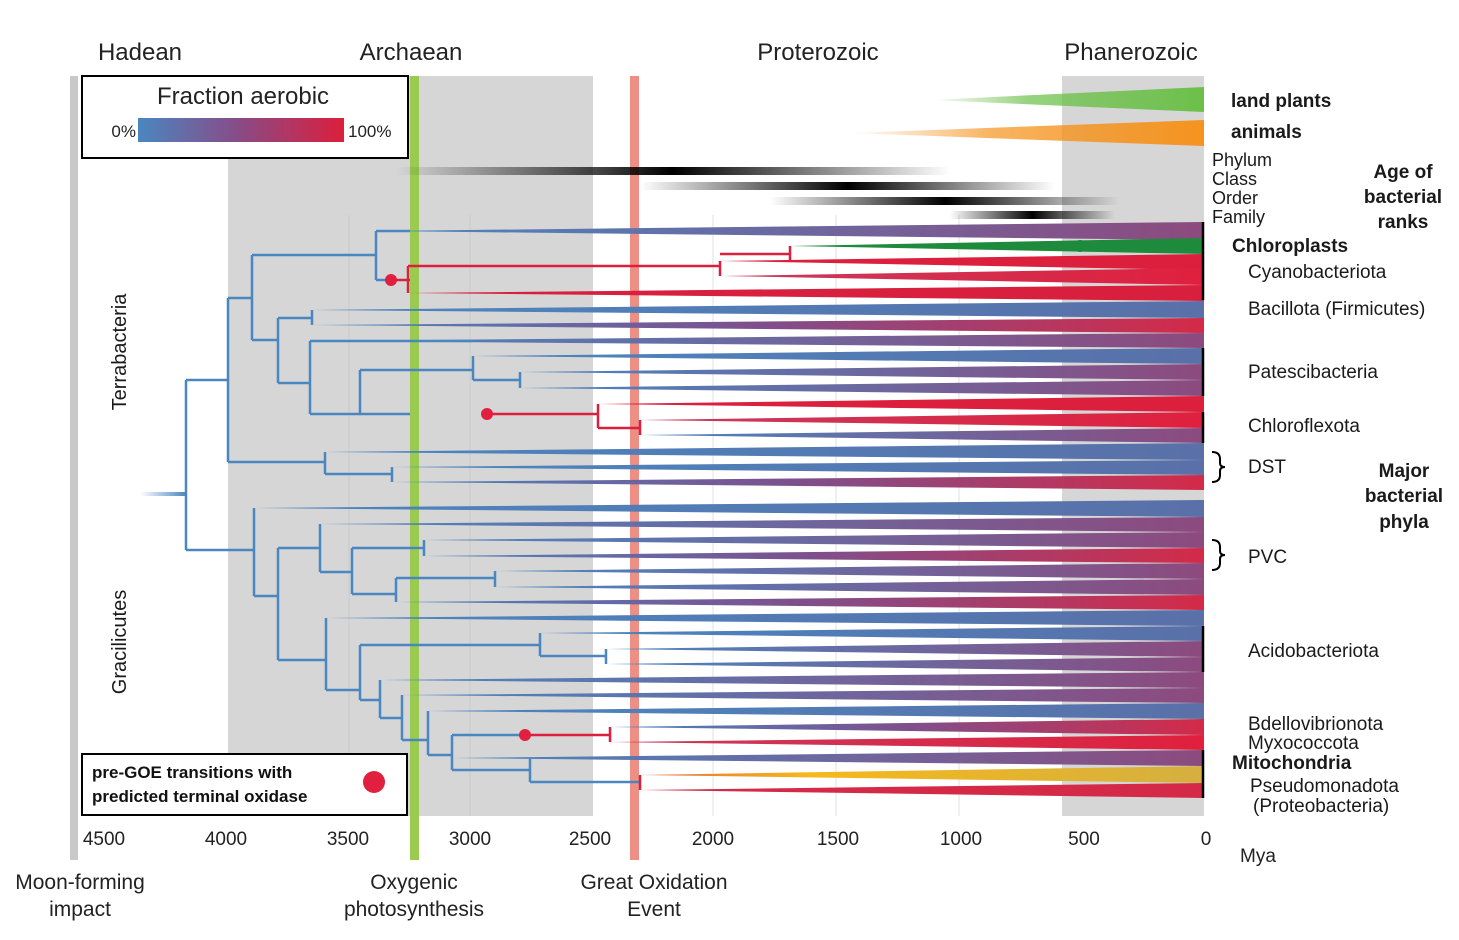 The width and height of the screenshot is (1459, 940). I want to click on animals-wedge, so click(1027, 133).